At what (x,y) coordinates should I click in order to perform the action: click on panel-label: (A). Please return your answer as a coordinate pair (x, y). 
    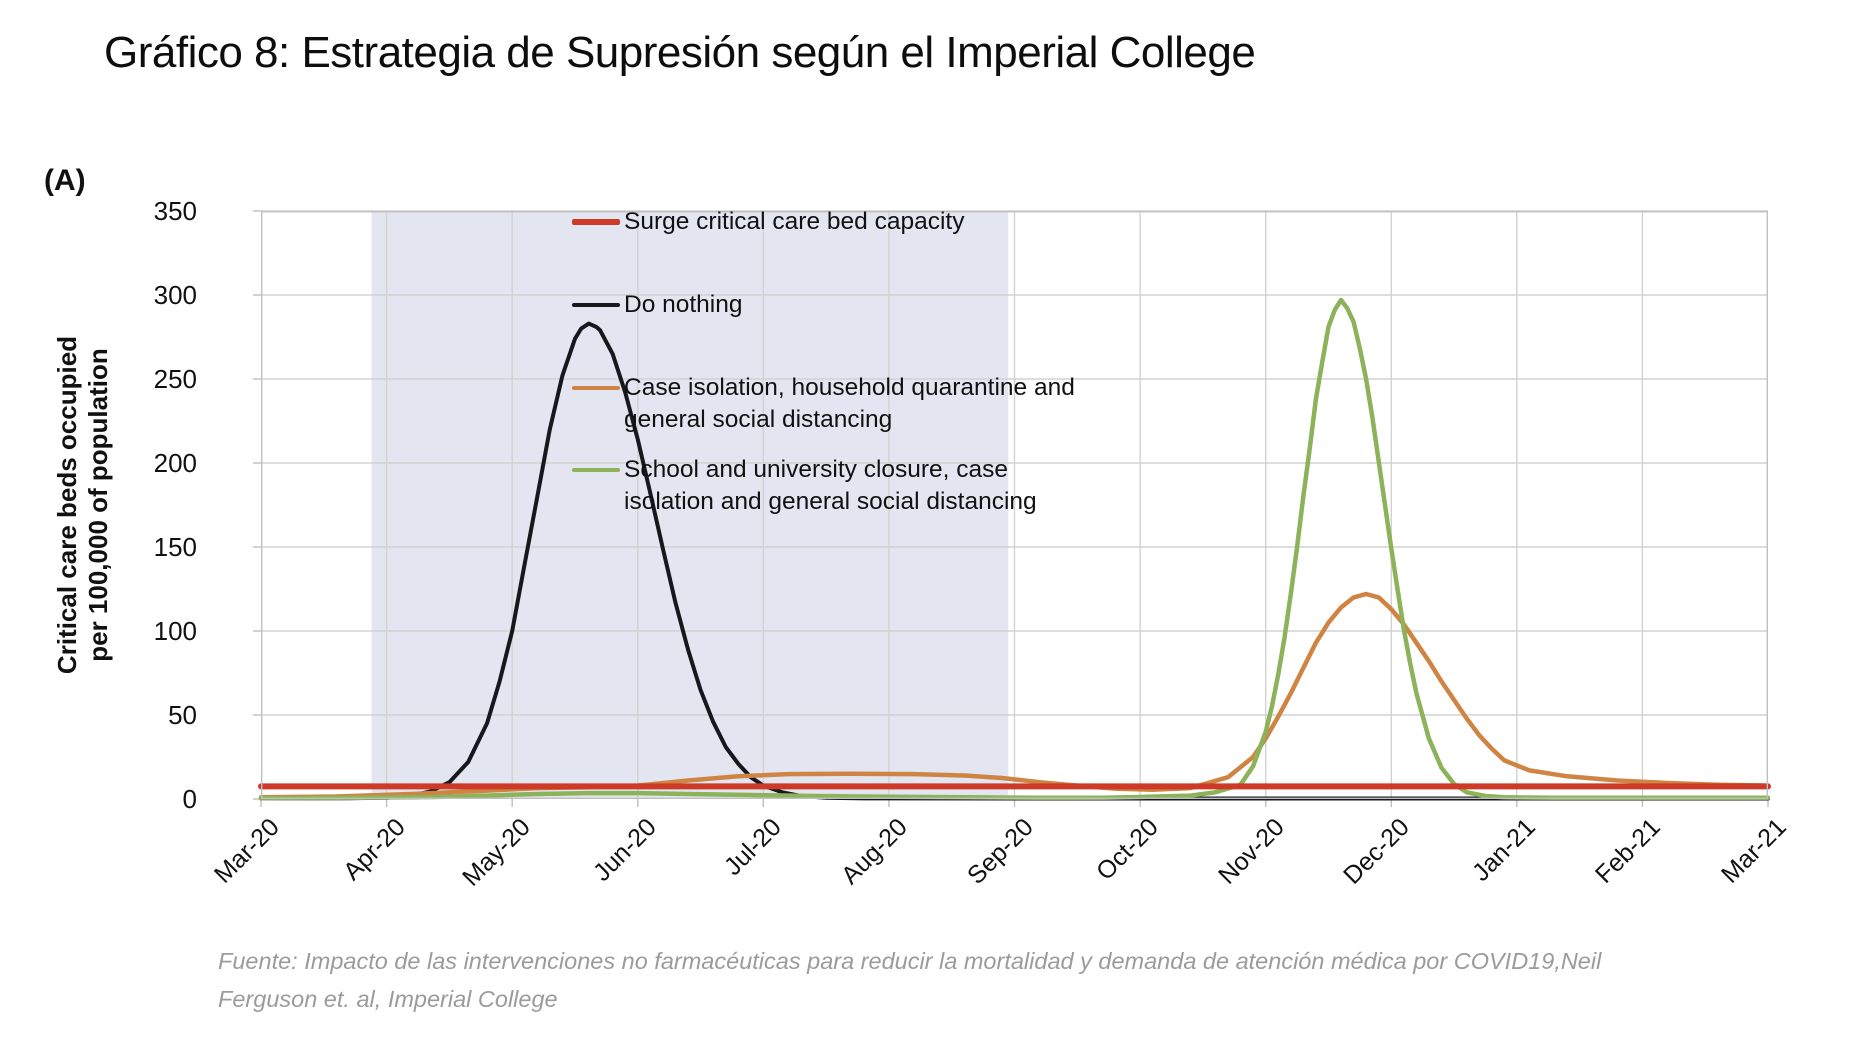
    Looking at the image, I should click on (65, 180).